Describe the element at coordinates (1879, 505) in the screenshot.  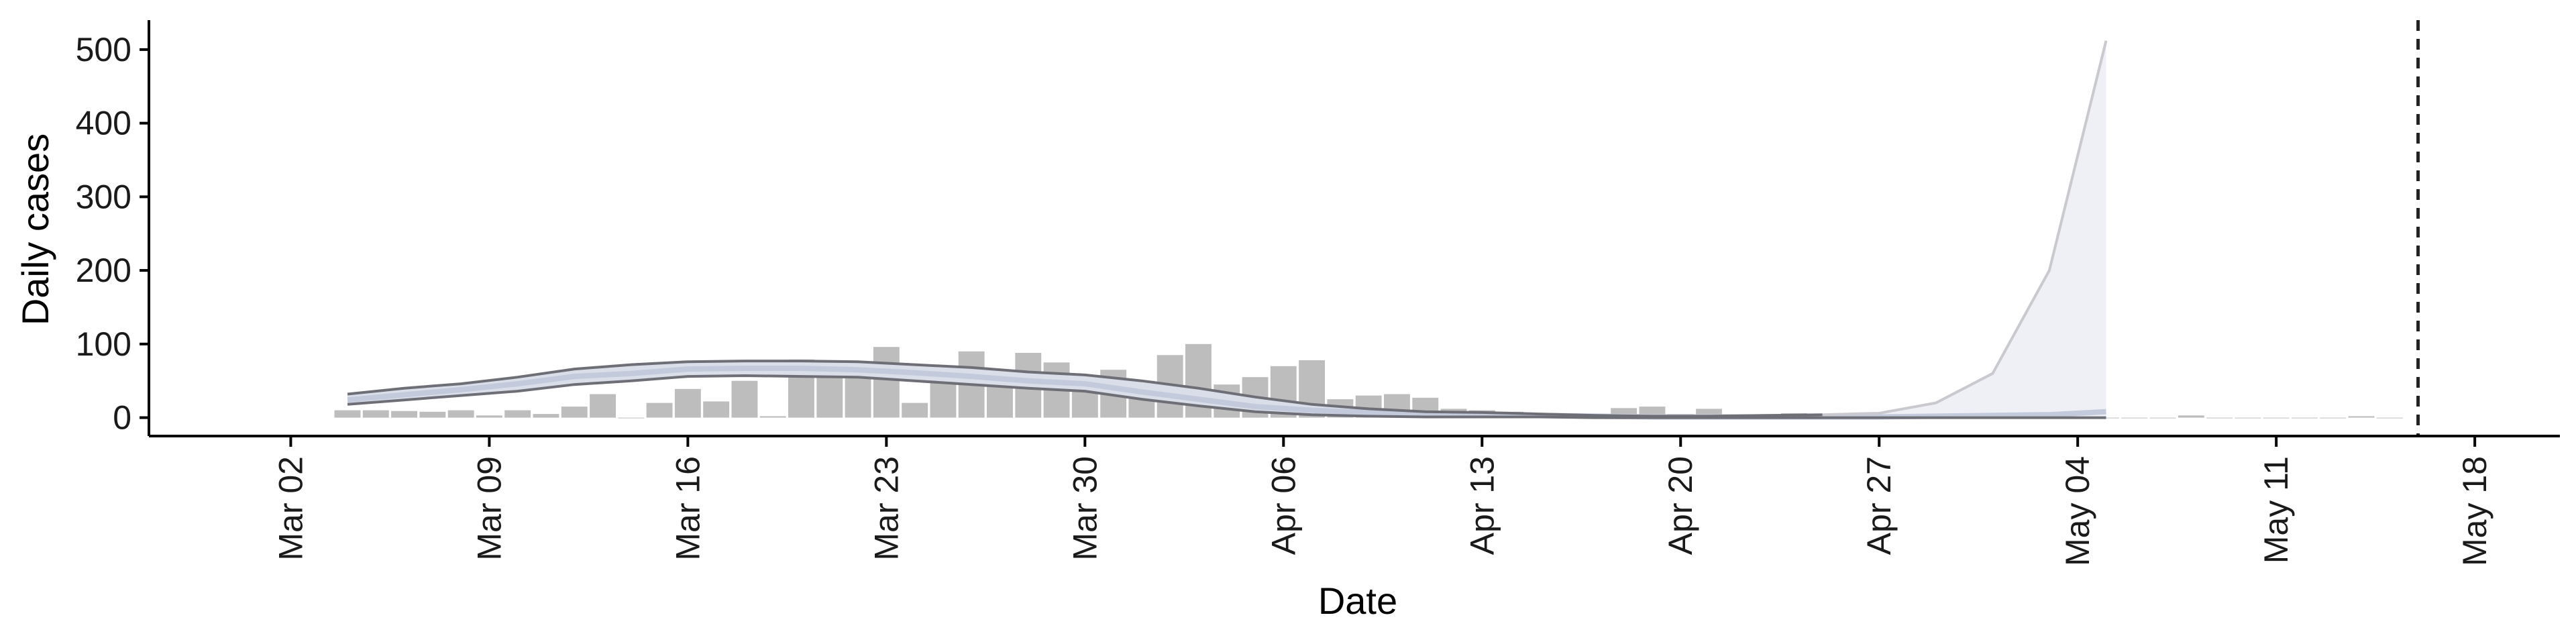
I see `x-tick-label-2020-04-27: Apr 27` at that location.